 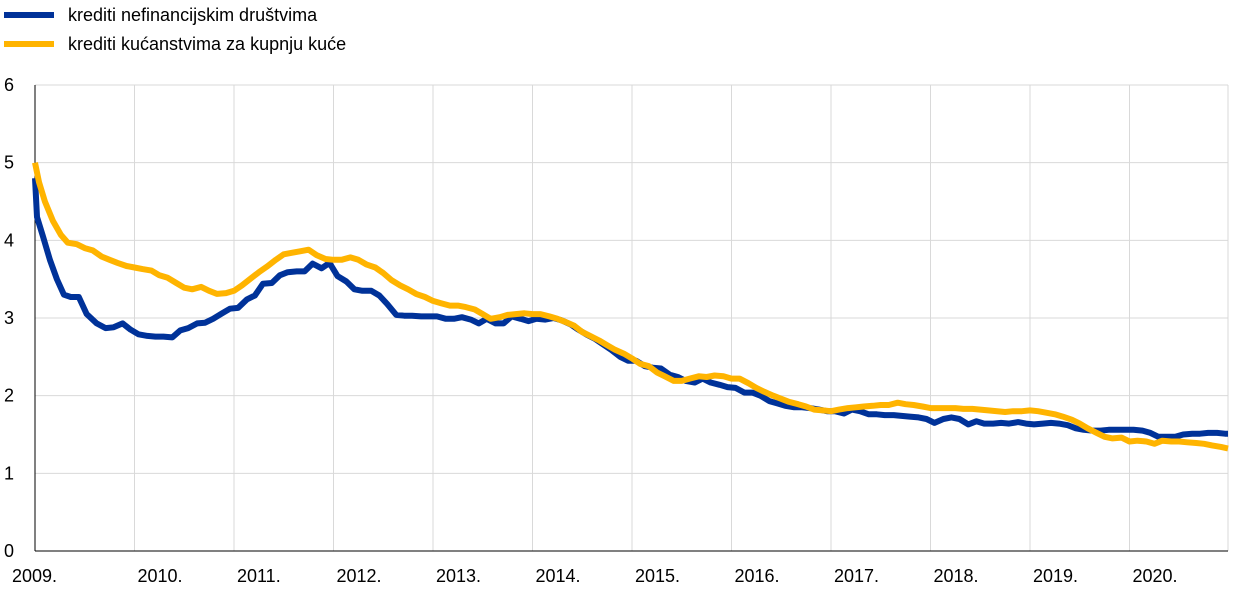 I want to click on y-tick-label: 5, so click(x=9, y=163).